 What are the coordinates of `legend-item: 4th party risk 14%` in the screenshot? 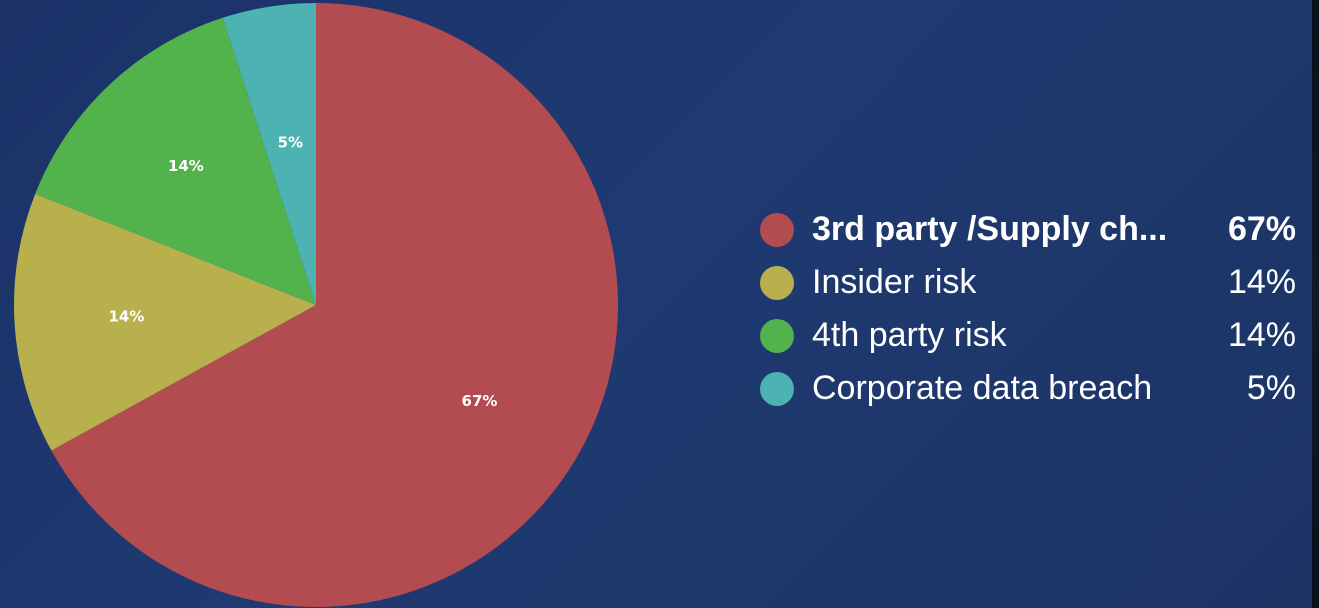 It's located at (1030, 335).